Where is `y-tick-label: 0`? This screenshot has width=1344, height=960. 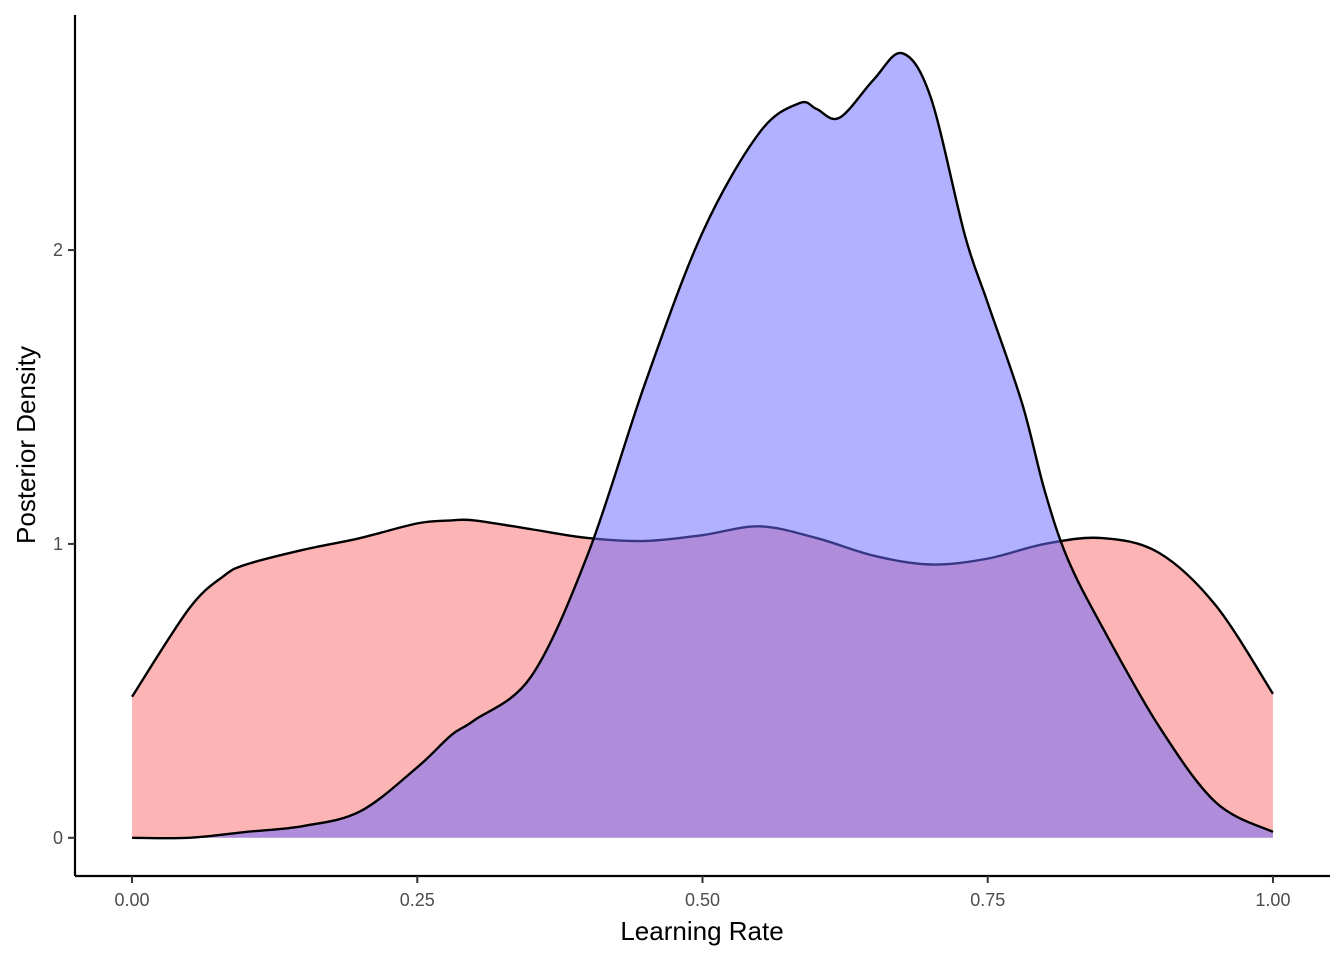
y-tick-label: 0 is located at coordinates (58, 838).